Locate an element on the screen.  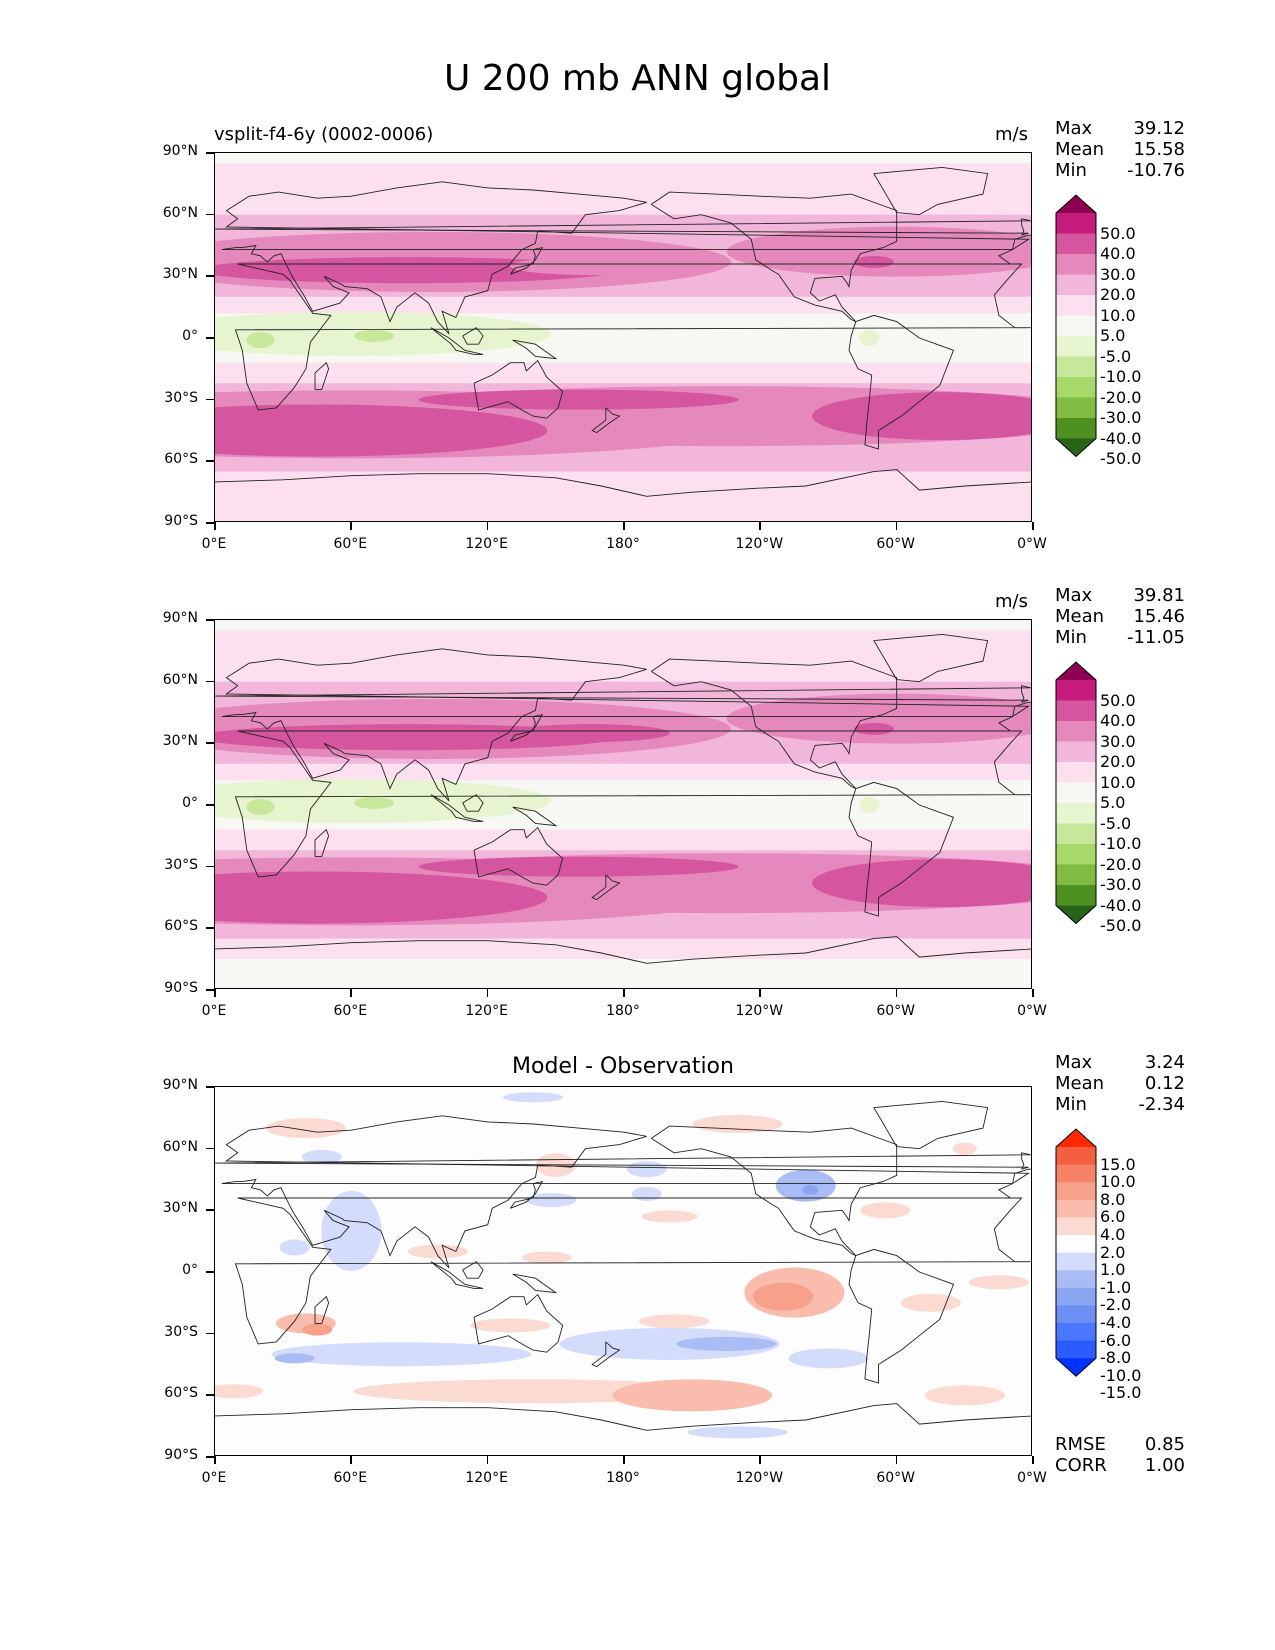
jet-core-sh is located at coordinates (381, 430).